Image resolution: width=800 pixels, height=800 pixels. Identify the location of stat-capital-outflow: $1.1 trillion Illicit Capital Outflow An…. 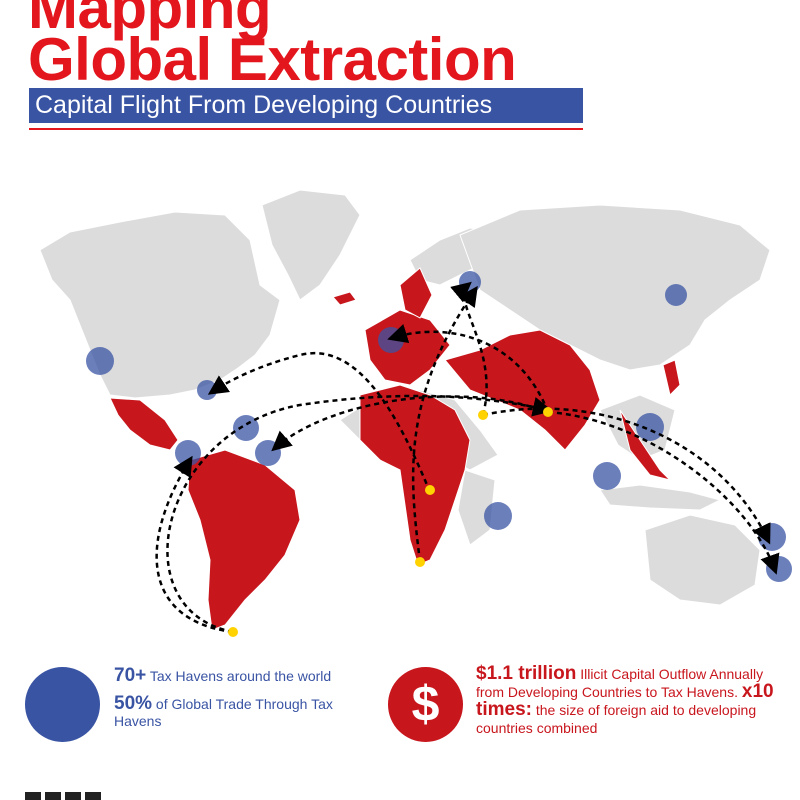
(626, 700).